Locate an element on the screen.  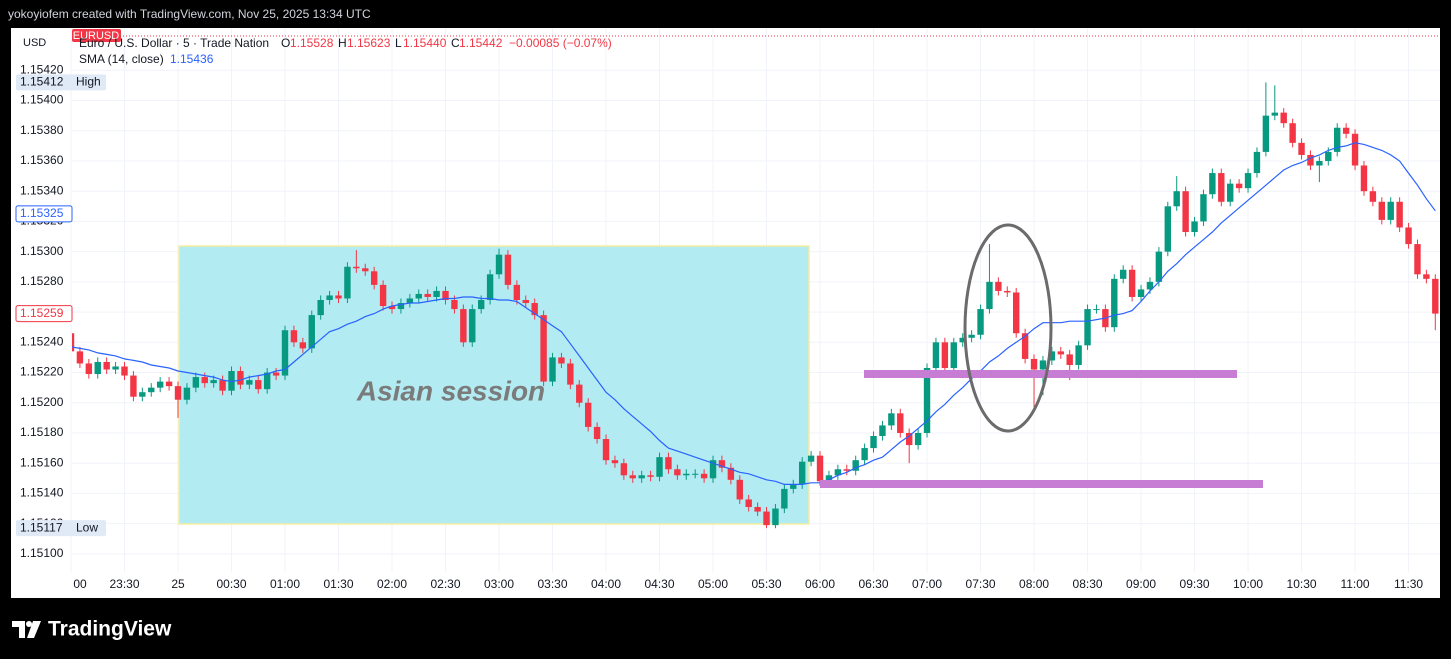
price-badge is located at coordinates (44, 314).